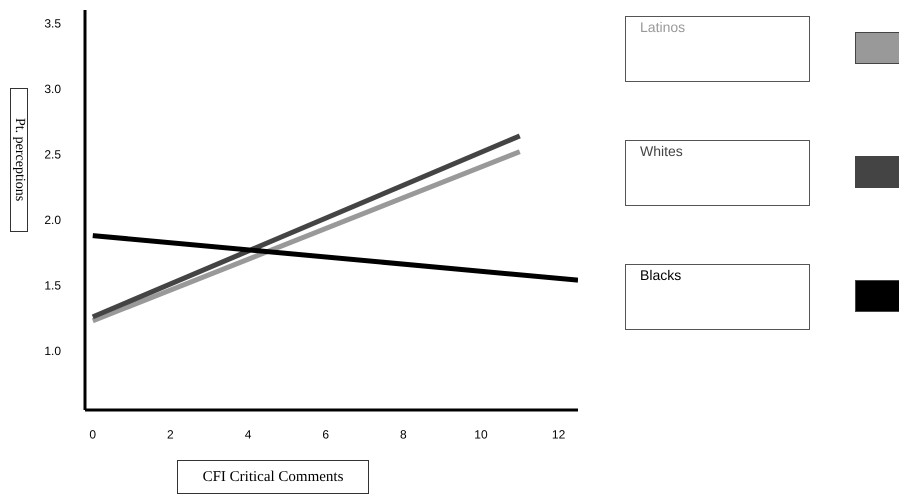 The height and width of the screenshot is (500, 899). What do you see at coordinates (663, 27) in the screenshot?
I see `text: Latinos` at bounding box center [663, 27].